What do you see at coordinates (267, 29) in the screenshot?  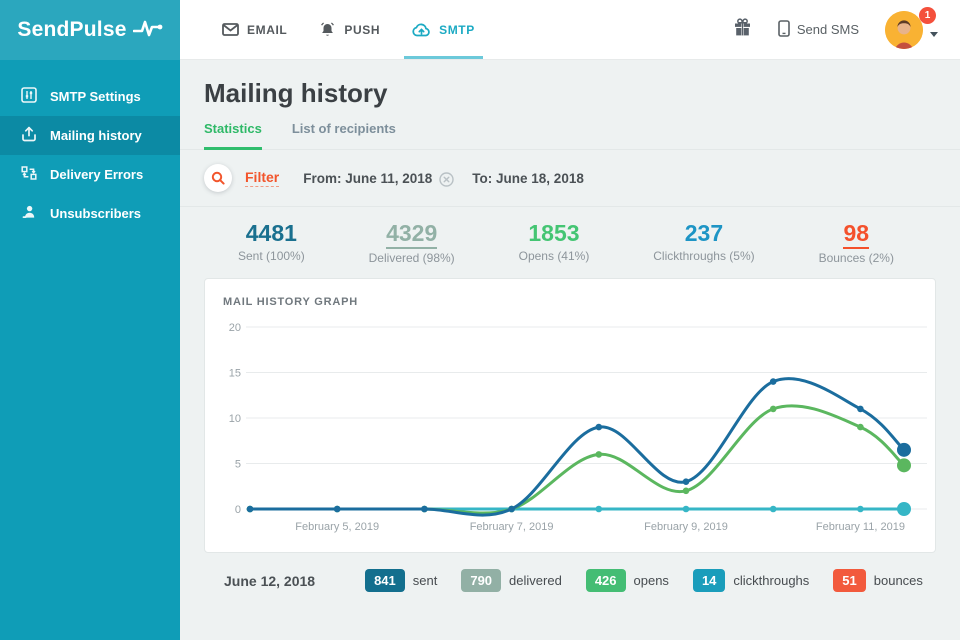 I see `nav-tab-label: EMAIL` at bounding box center [267, 29].